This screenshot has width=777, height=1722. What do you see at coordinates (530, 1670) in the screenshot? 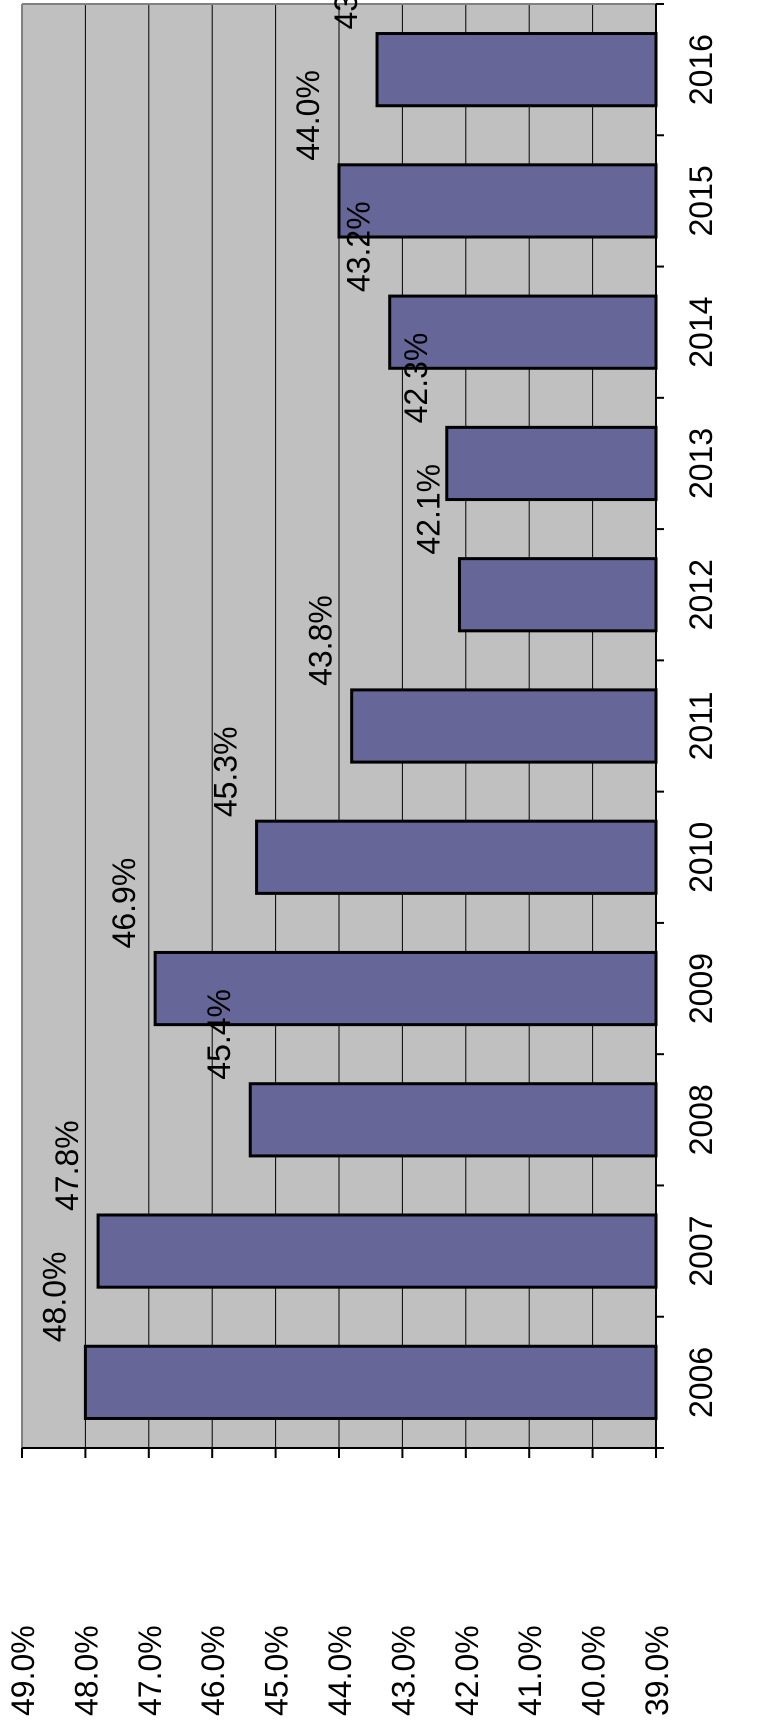
I see `y-tick-label: 41.0%` at bounding box center [530, 1670].